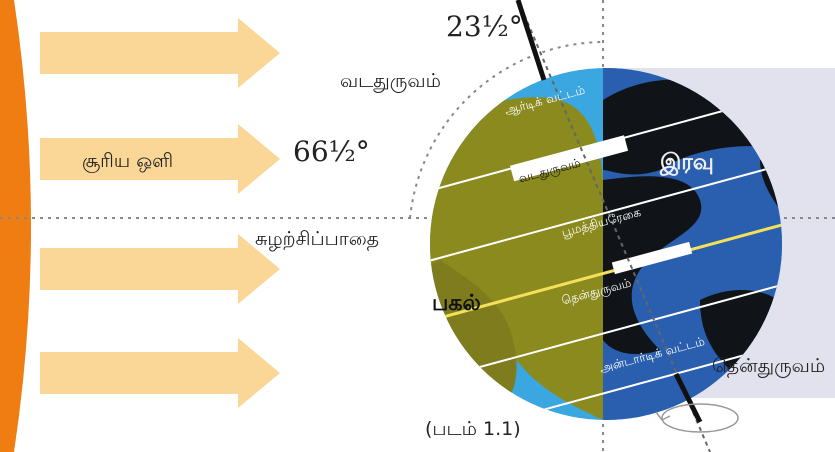 The width and height of the screenshot is (835, 452). I want to click on rotation-arrow-head, so click(663, 416).